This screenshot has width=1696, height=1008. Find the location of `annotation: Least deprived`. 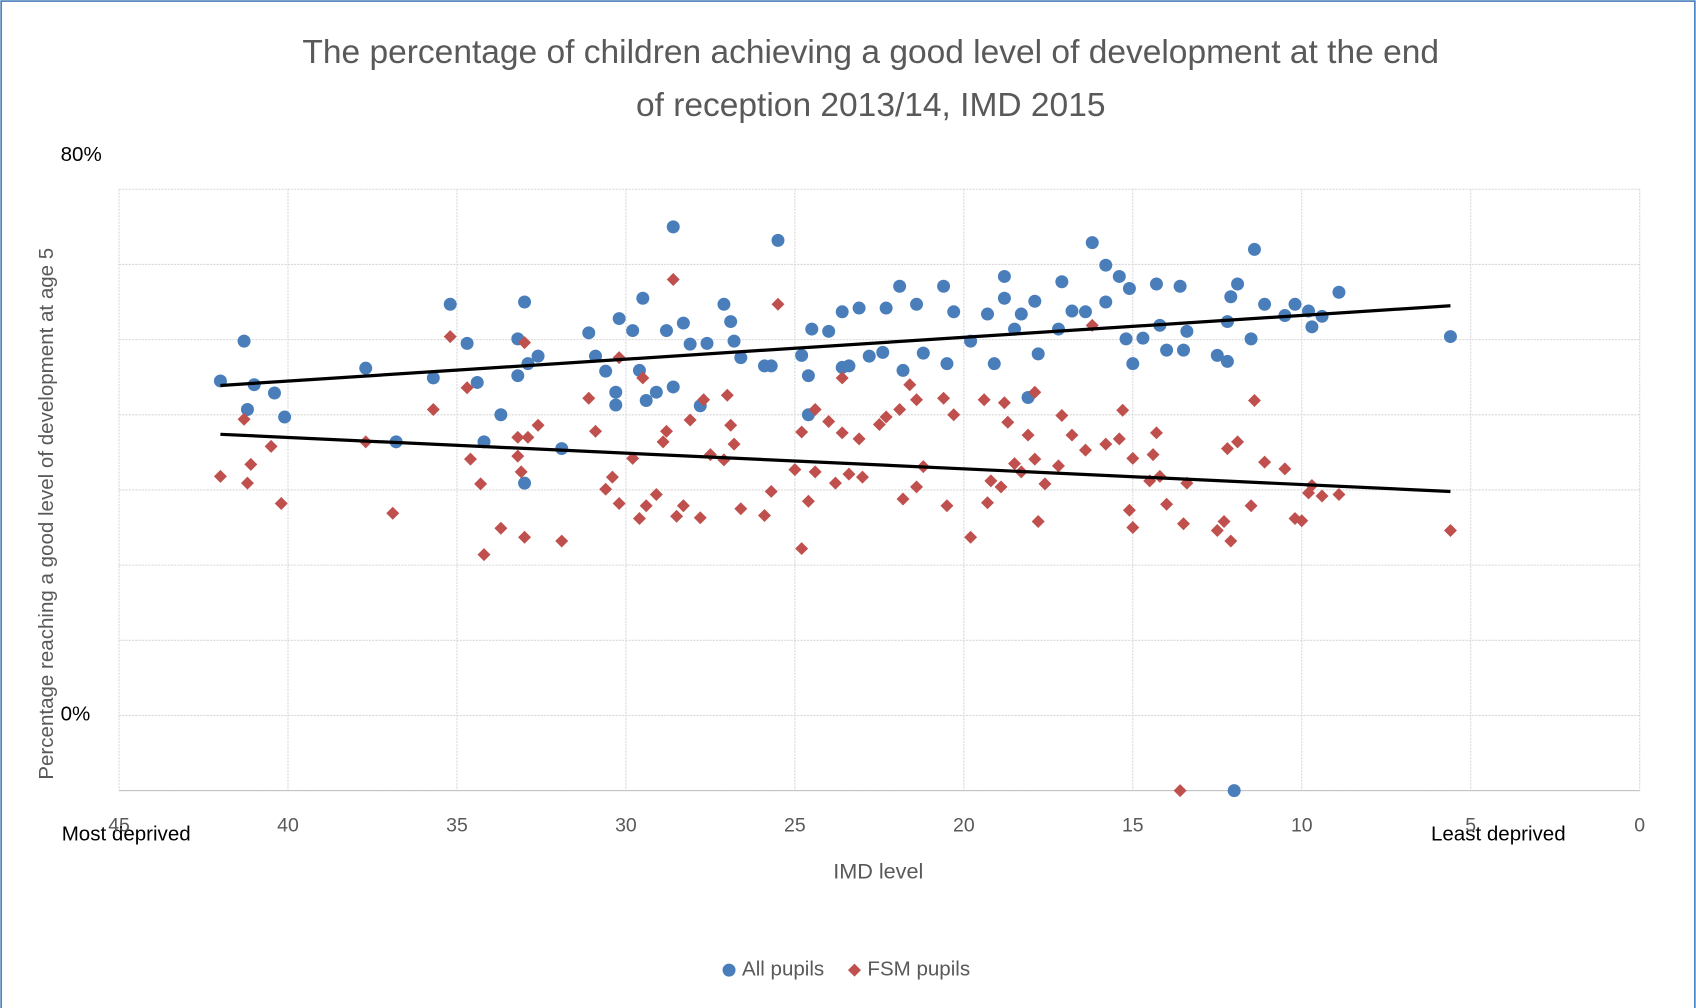

annotation: Least deprived is located at coordinates (1498, 833).